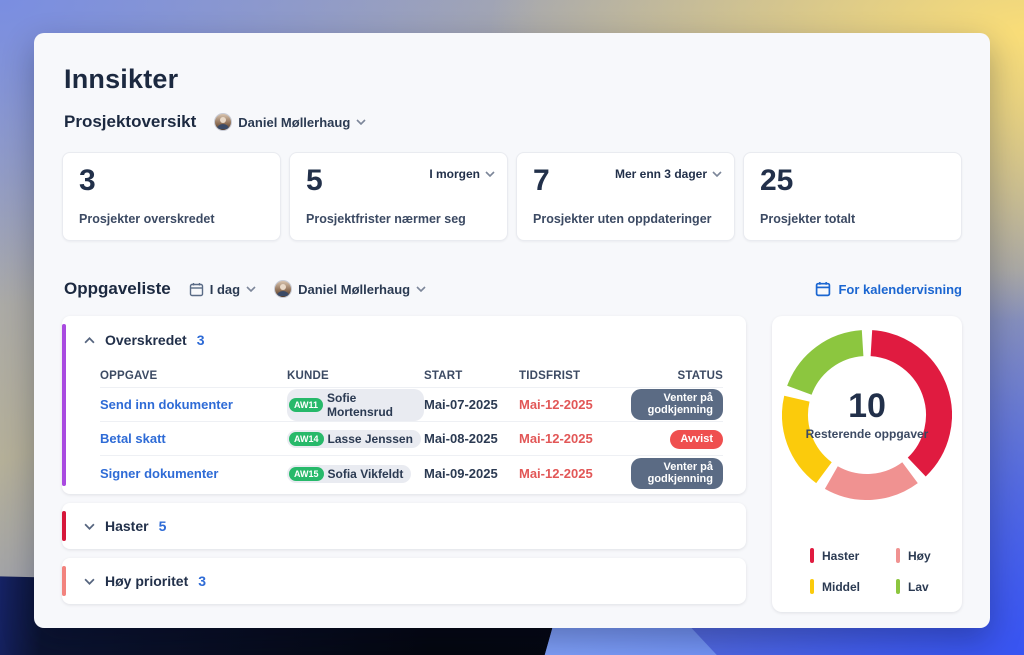 The image size is (1024, 655). I want to click on donut-chart: 10 Resterende oppgaver, so click(867, 415).